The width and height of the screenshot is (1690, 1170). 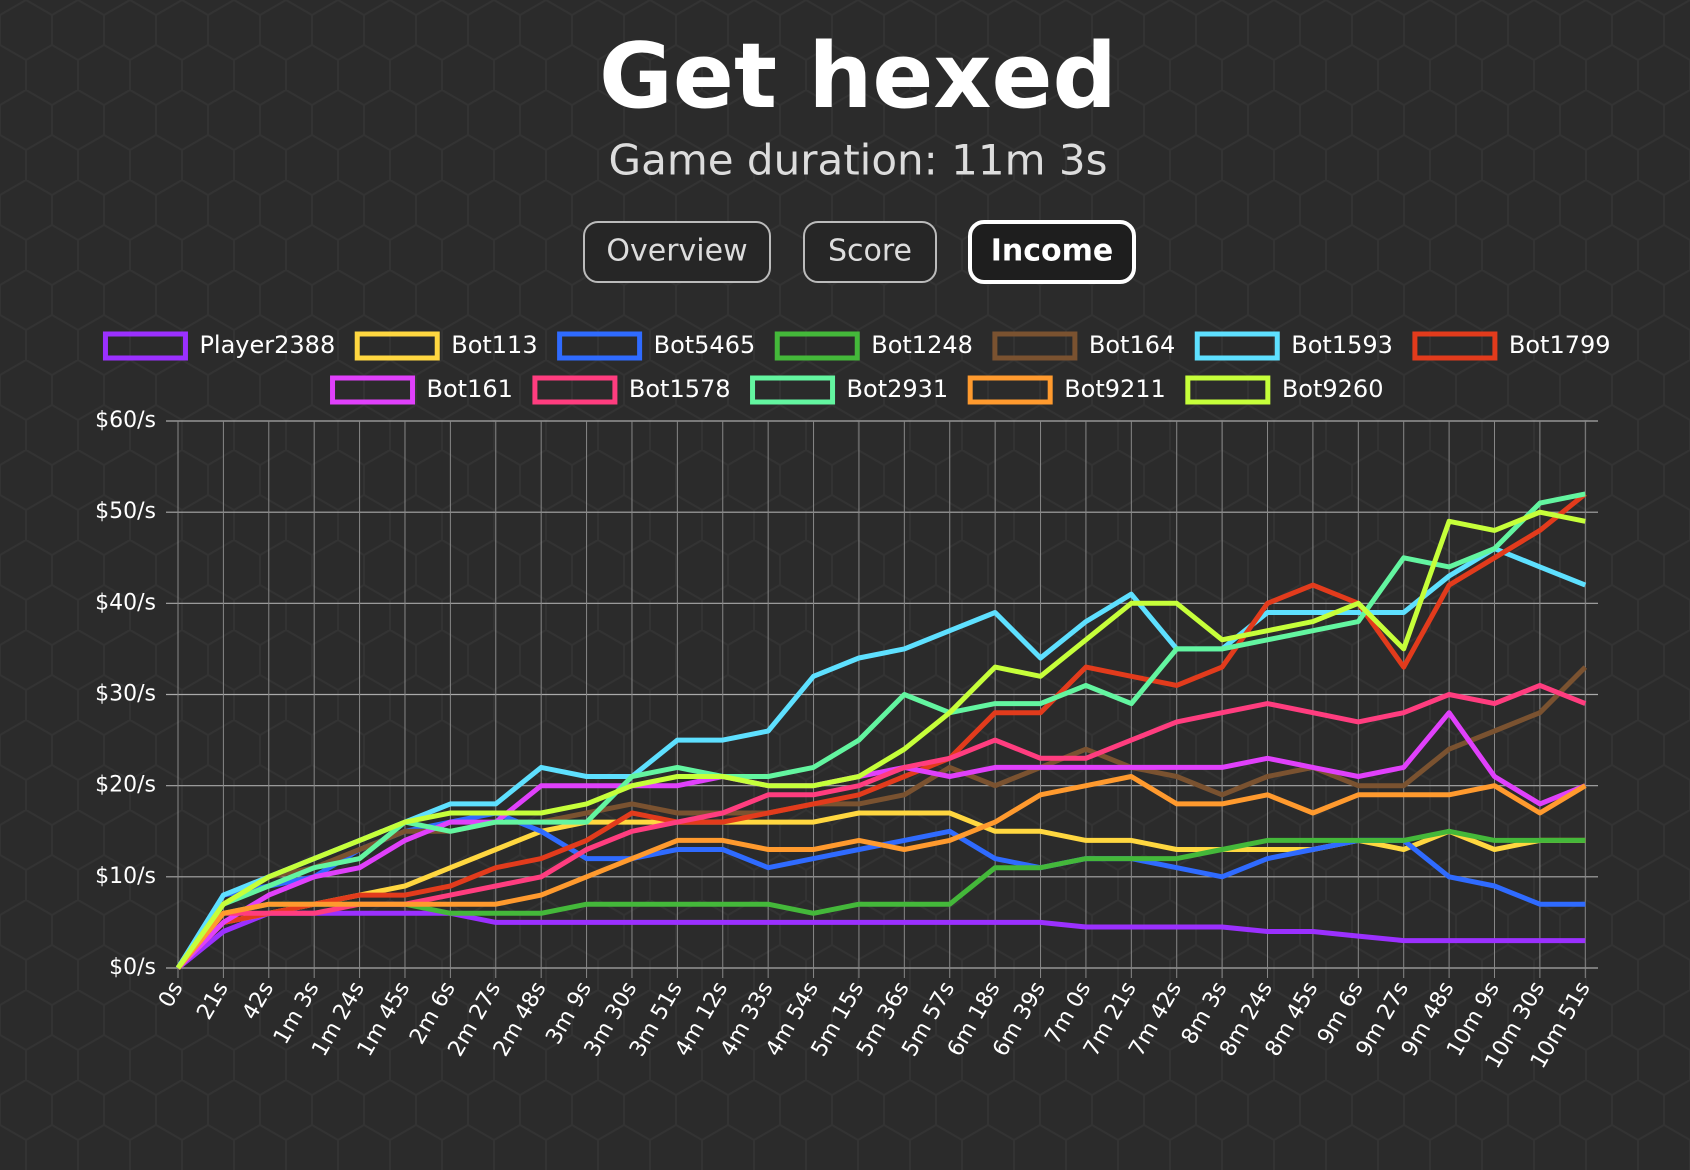 I want to click on tab-label: Overview, so click(x=676, y=251).